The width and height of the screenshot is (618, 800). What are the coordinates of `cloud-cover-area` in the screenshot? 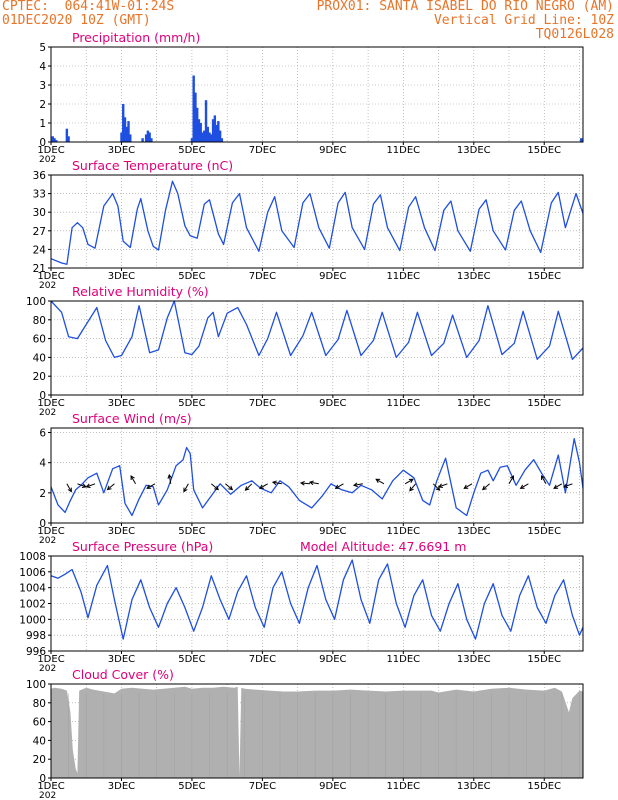 It's located at (317, 732).